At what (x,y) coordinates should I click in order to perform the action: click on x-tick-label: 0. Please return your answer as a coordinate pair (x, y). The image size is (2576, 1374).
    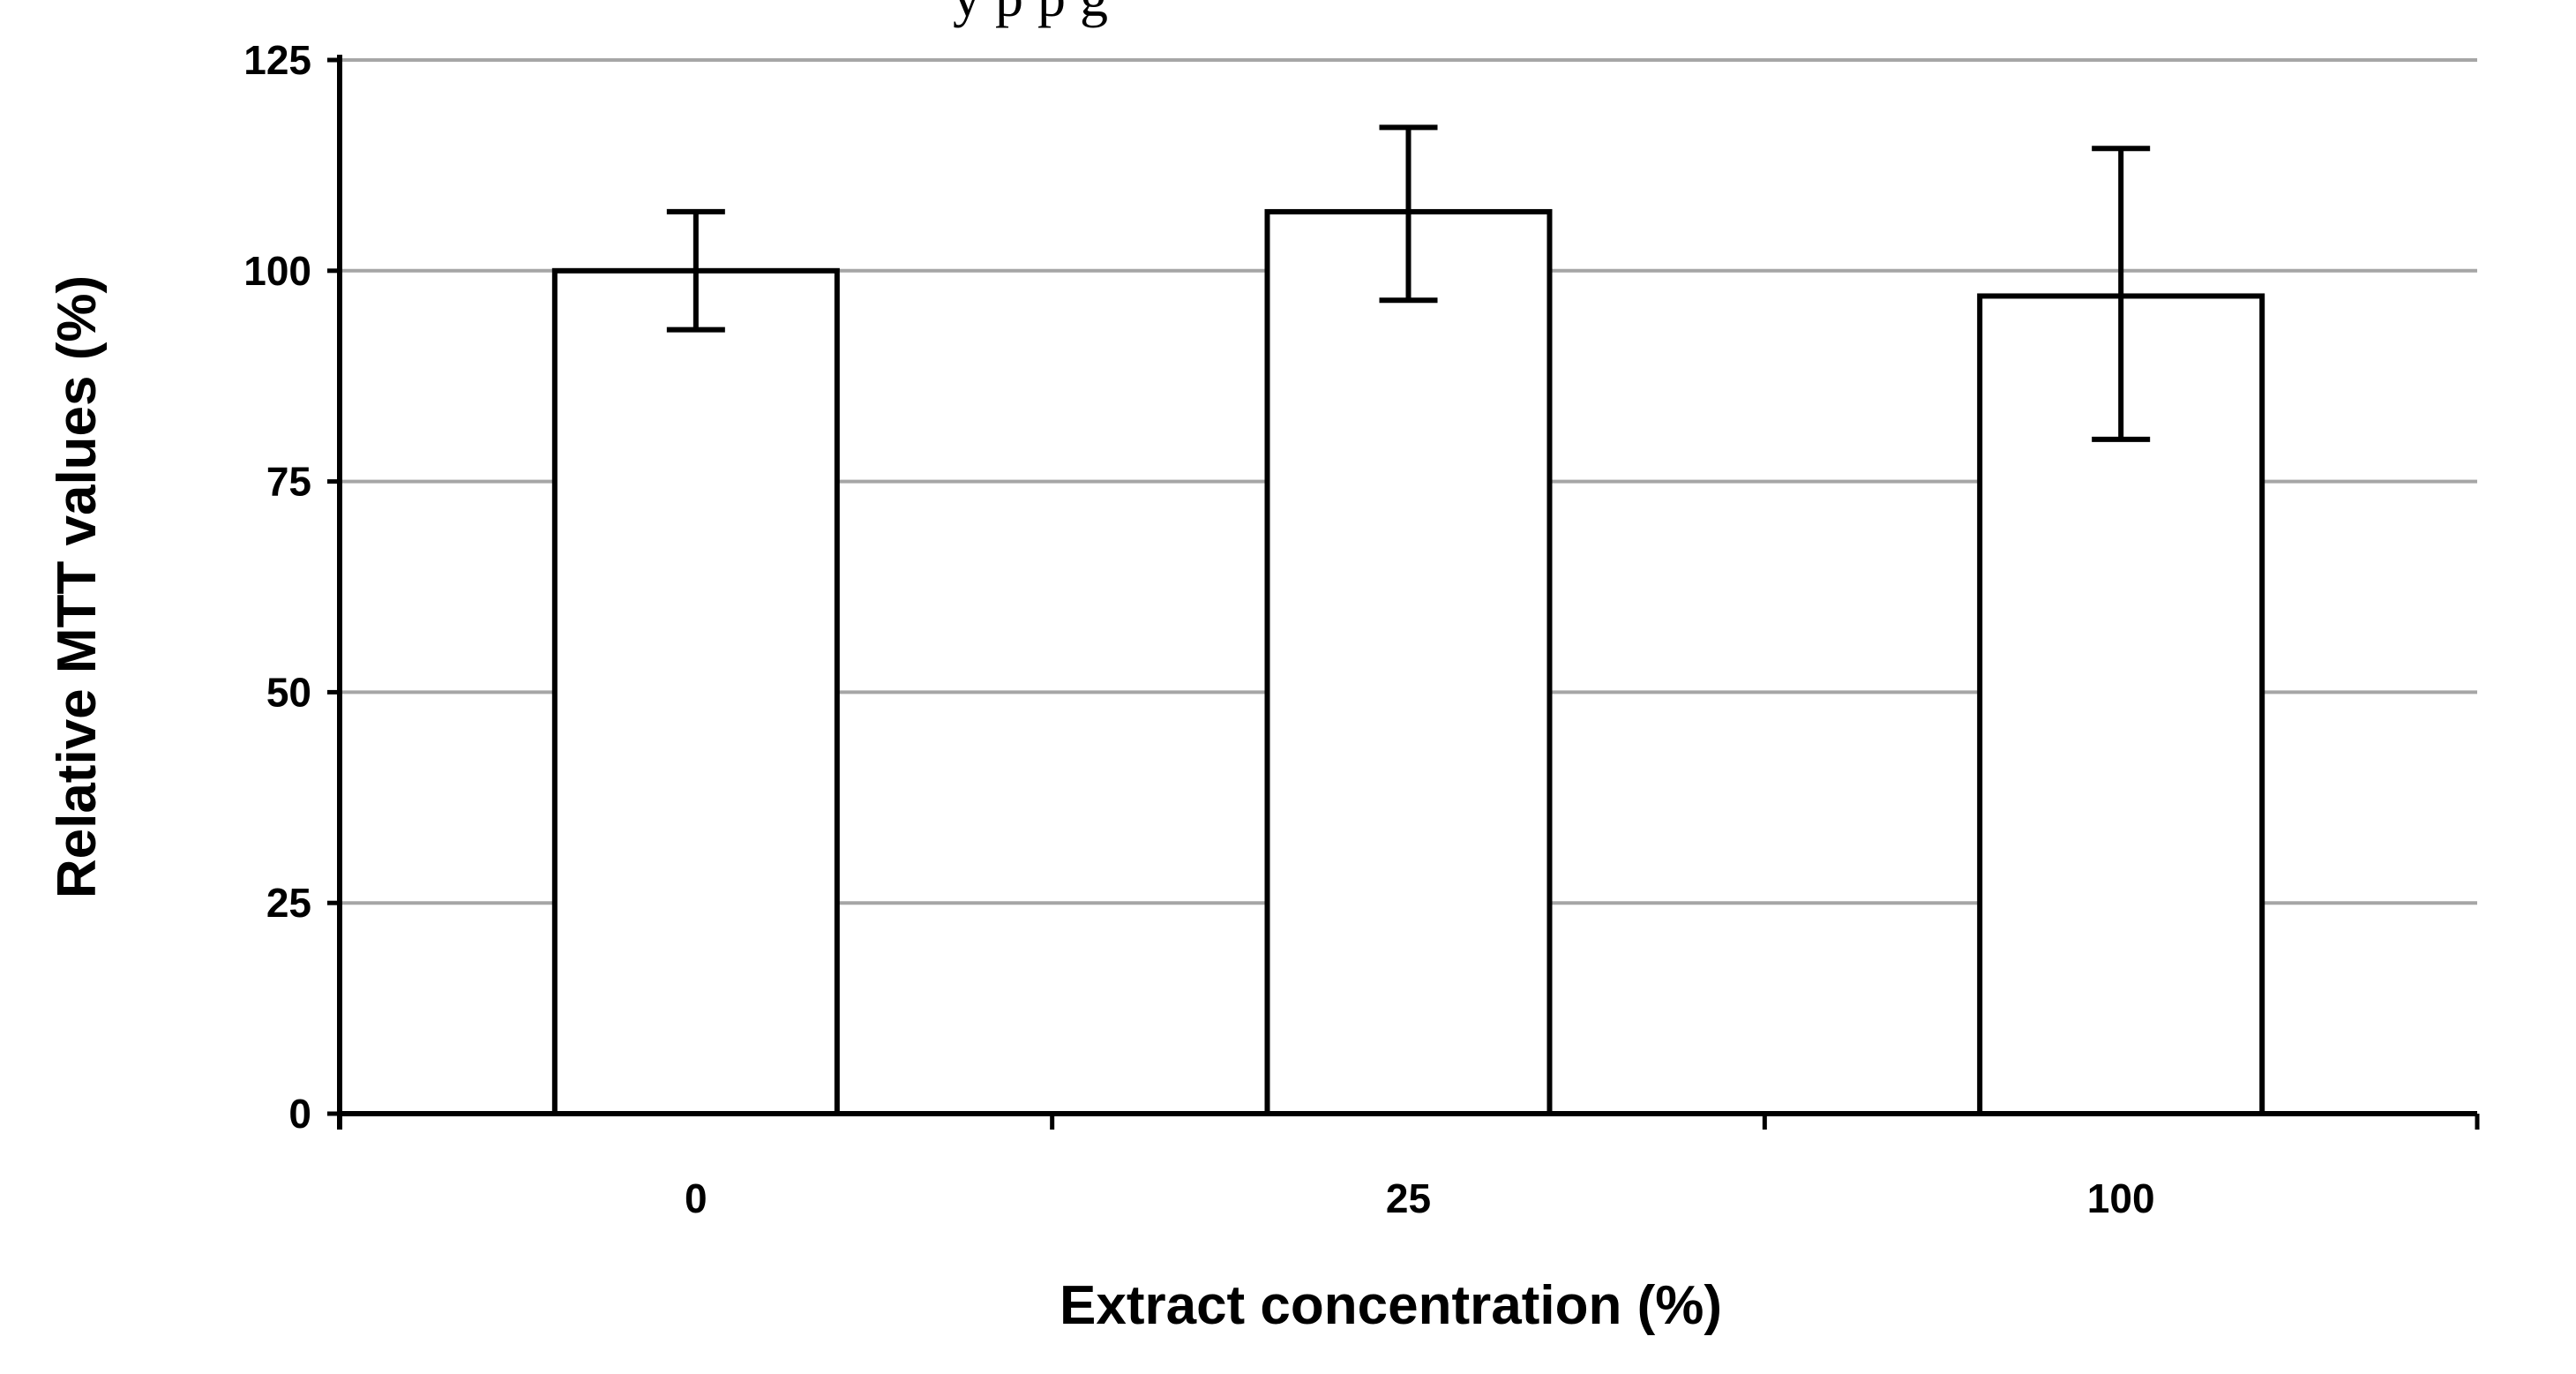
    Looking at the image, I should click on (697, 1198).